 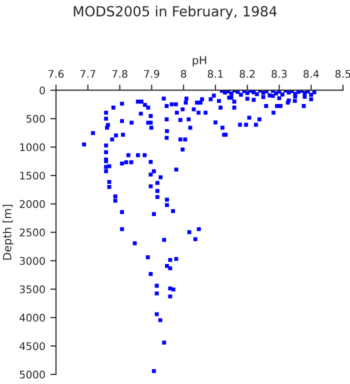 What do you see at coordinates (183, 74) in the screenshot?
I see `x-tick-label: 8` at bounding box center [183, 74].